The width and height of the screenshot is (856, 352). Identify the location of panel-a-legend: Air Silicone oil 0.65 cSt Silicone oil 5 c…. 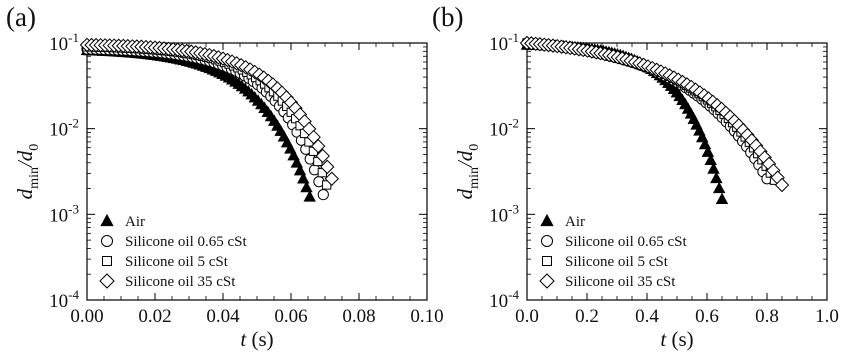
(173, 251).